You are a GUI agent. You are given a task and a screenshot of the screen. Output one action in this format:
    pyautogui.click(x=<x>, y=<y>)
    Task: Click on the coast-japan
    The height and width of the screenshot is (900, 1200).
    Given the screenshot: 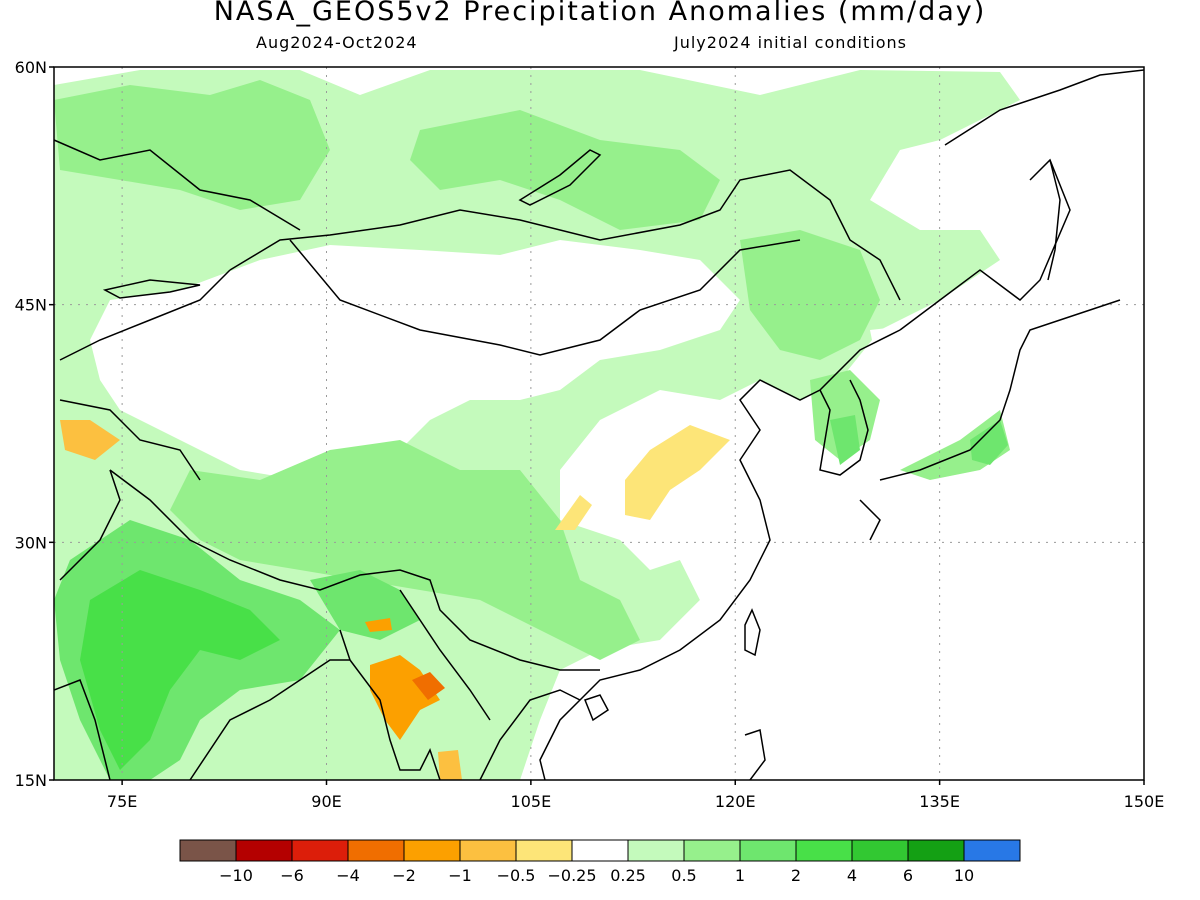 What is the action you would take?
    pyautogui.click(x=1000, y=390)
    